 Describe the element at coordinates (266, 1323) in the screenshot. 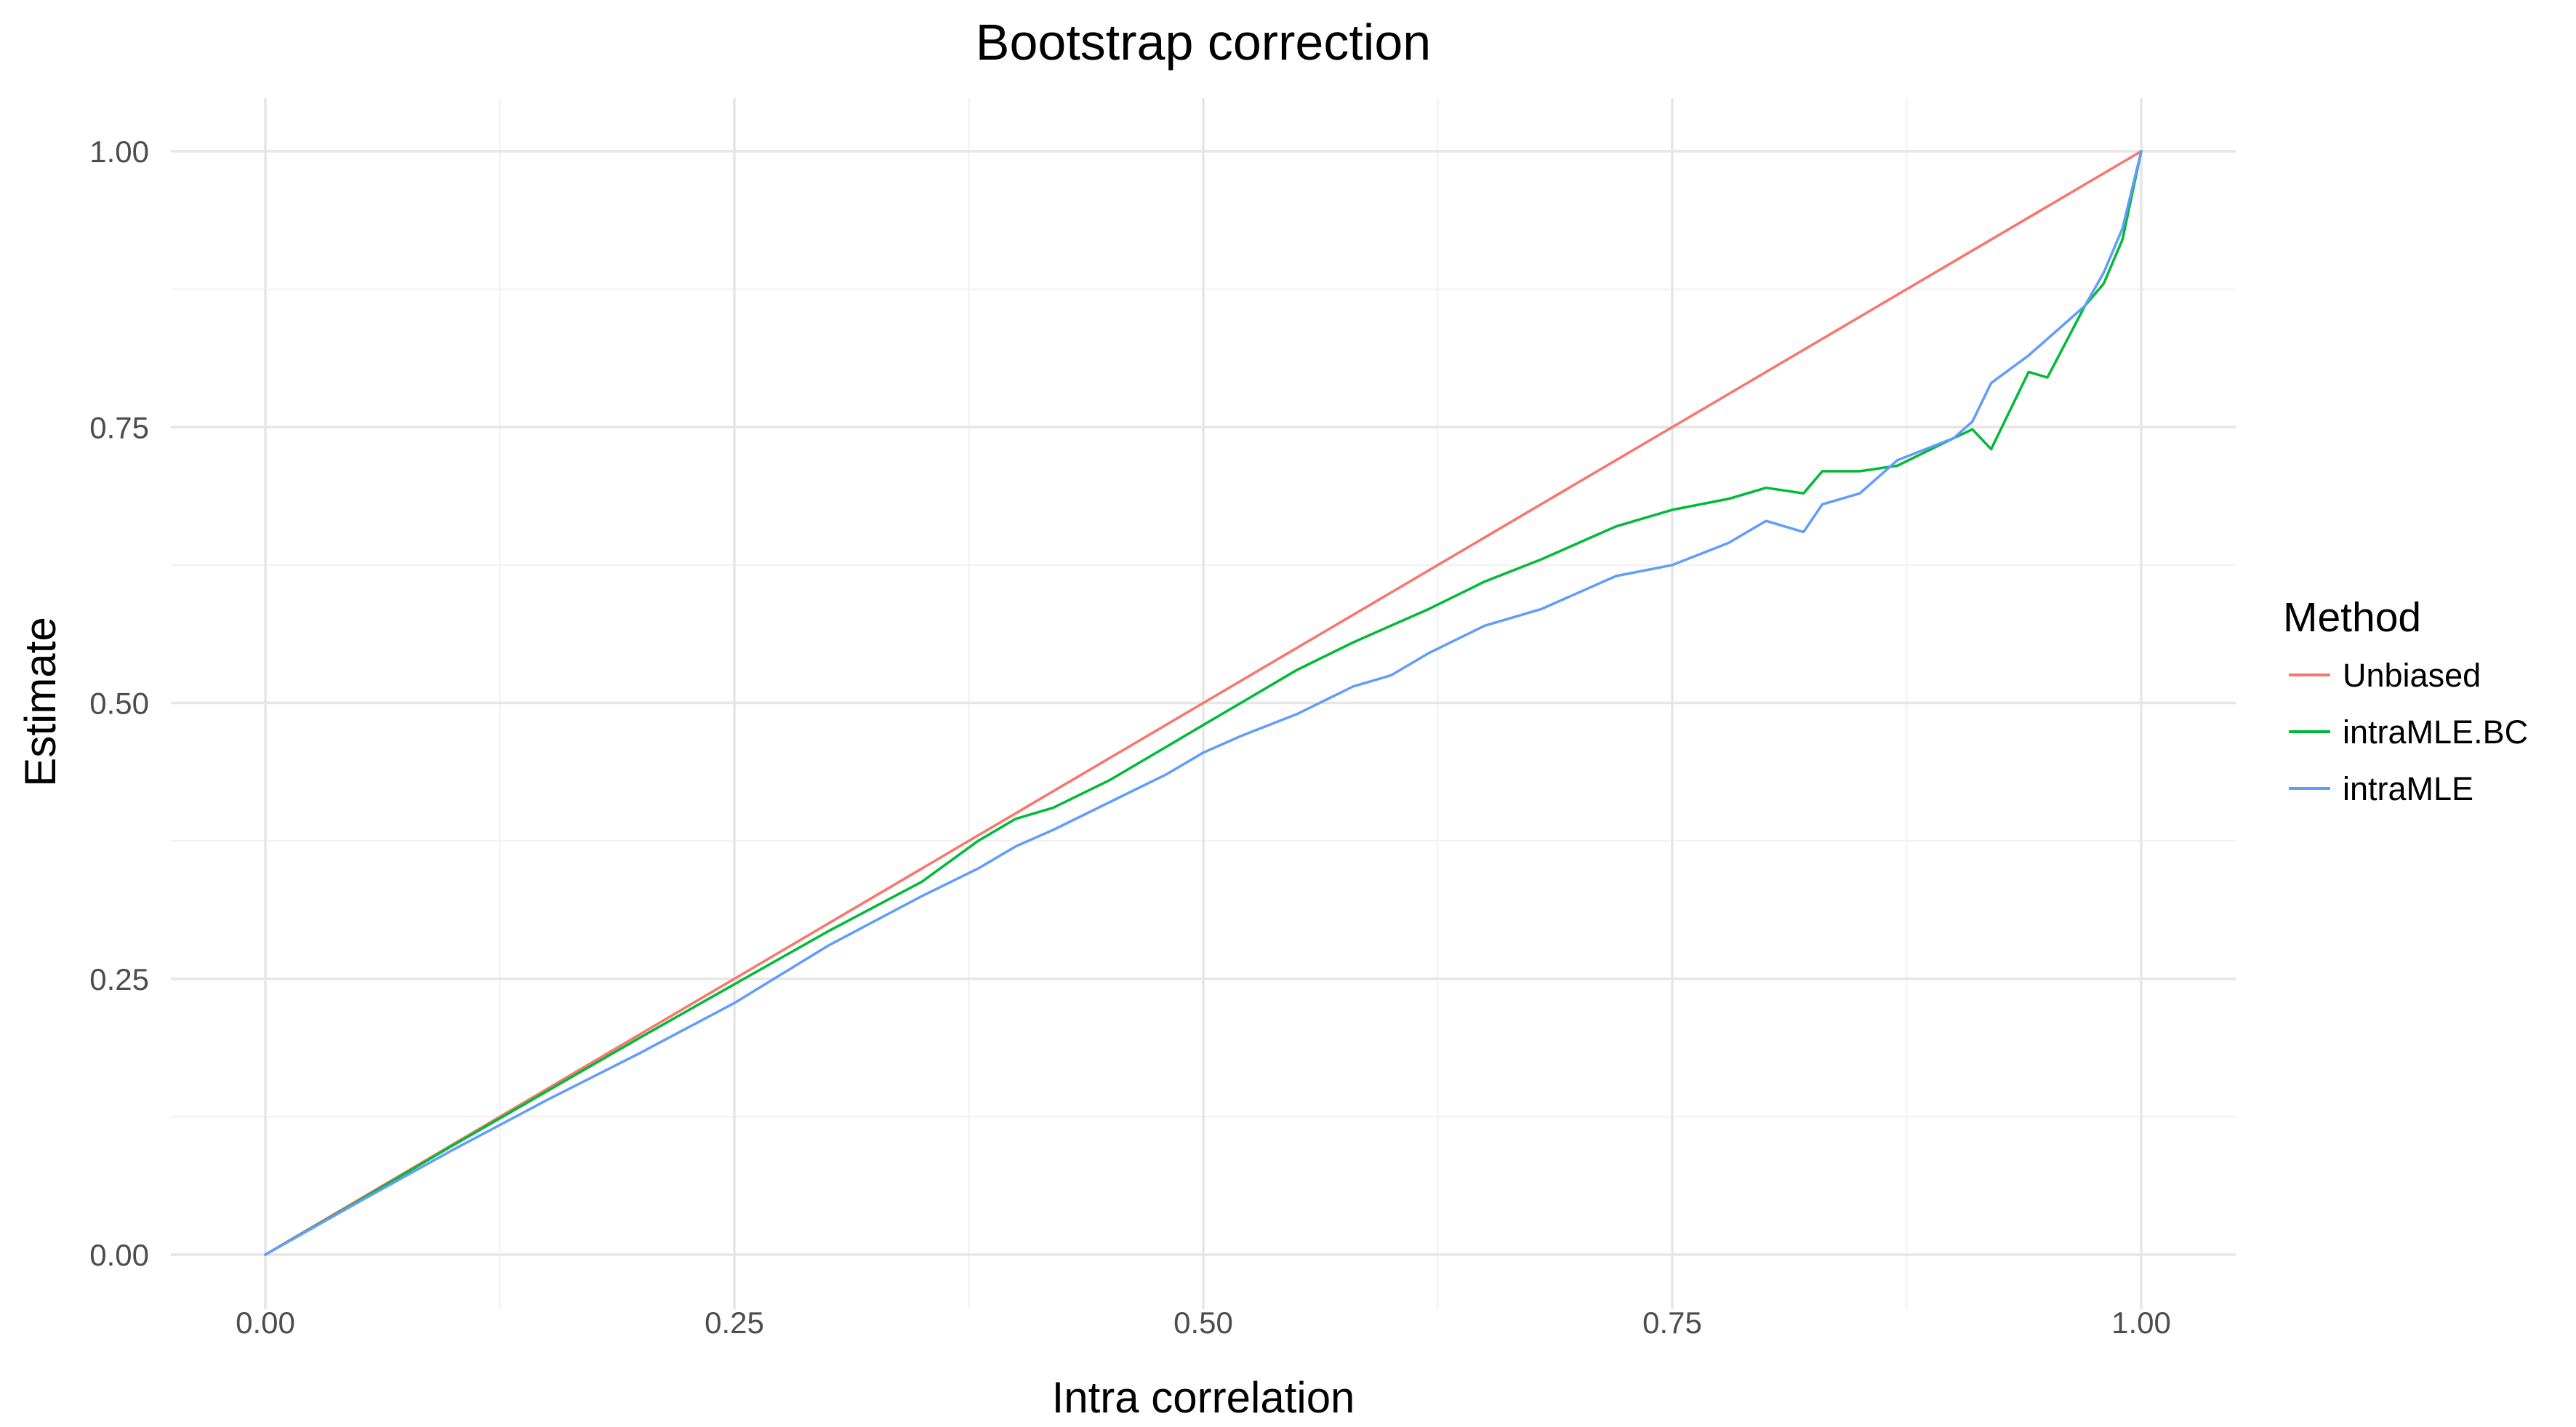

I see `x-tick-label: 0.00` at that location.